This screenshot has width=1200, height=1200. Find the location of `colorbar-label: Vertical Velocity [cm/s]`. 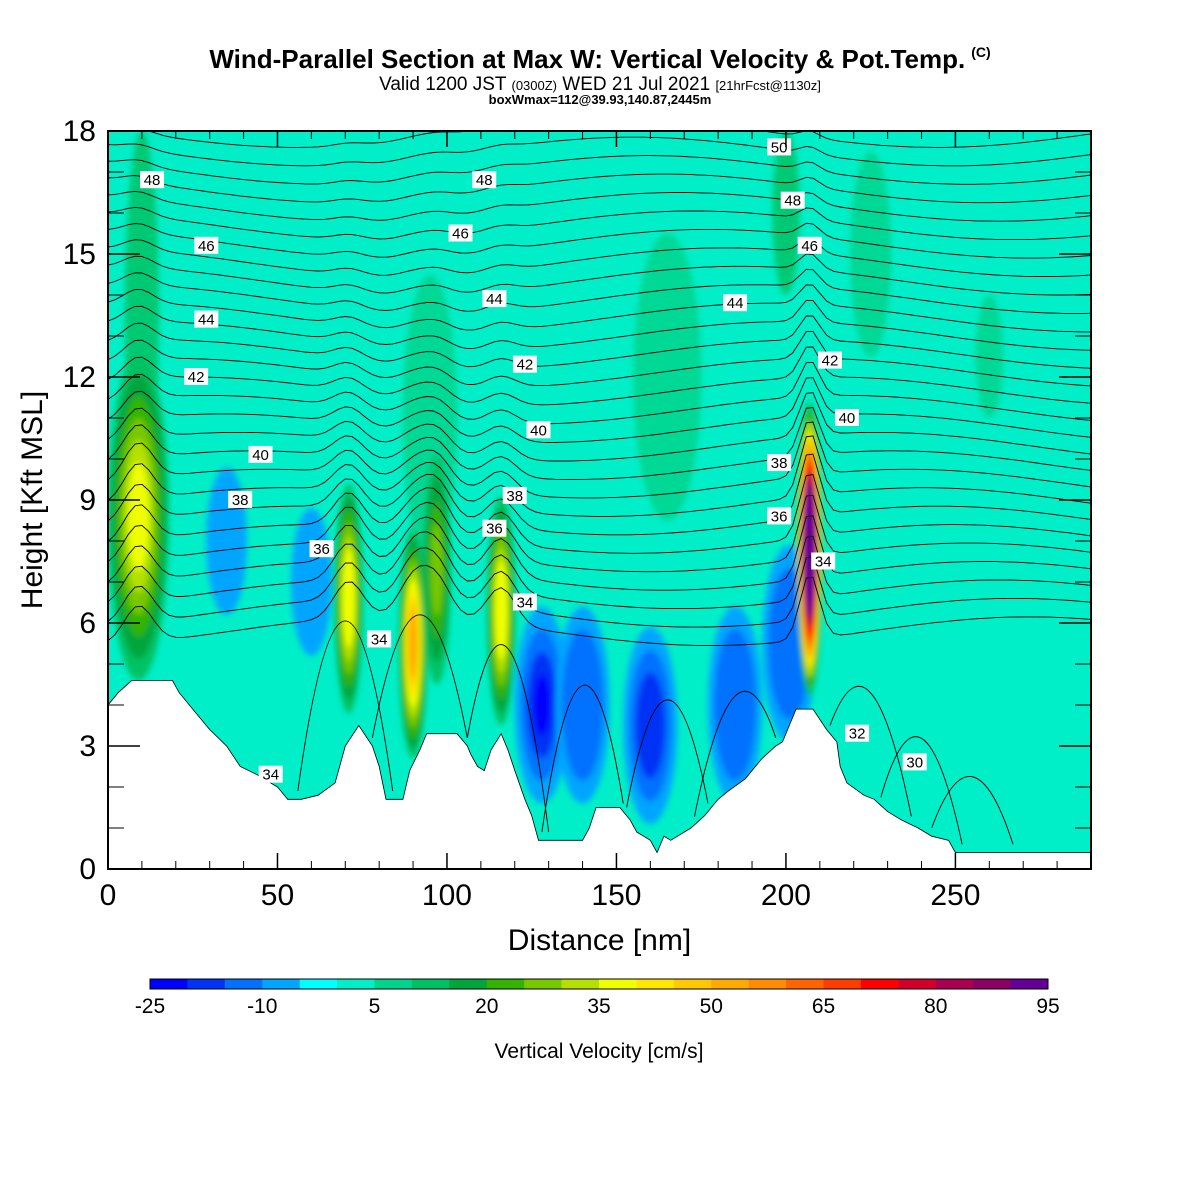

colorbar-label: Vertical Velocity [cm/s] is located at coordinates (599, 1051).